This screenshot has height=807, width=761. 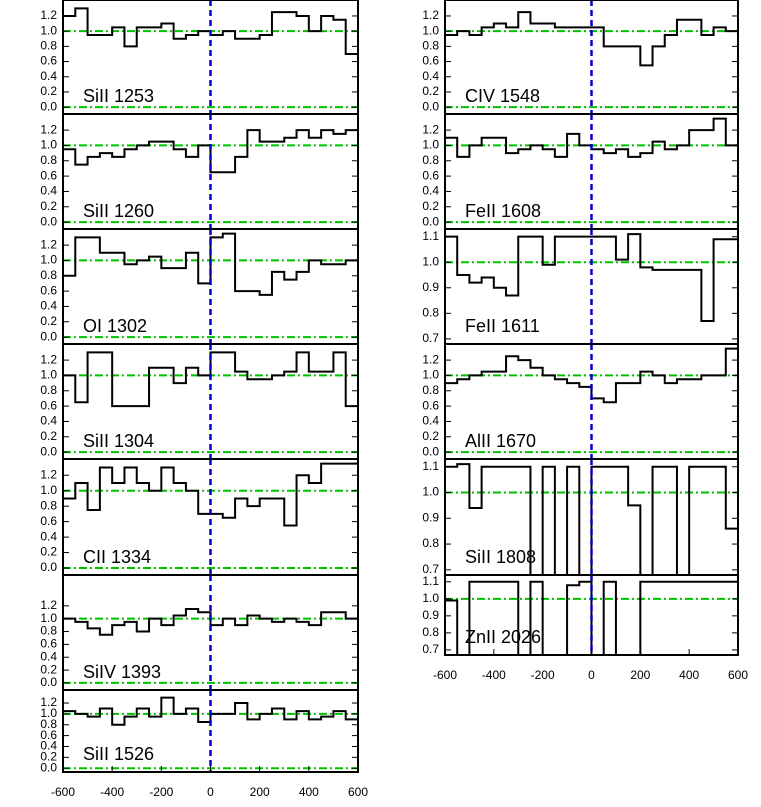 I want to click on panel: 0.00.20.4 0.60.81.0 1.2 SiII 1304, so click(x=199, y=401).